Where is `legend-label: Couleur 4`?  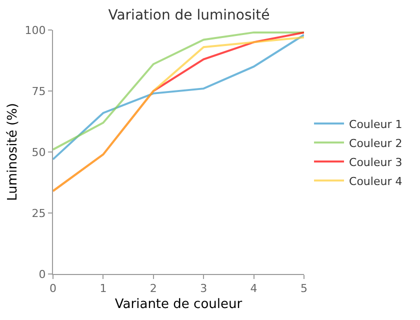
legend-label: Couleur 4 is located at coordinates (375, 181).